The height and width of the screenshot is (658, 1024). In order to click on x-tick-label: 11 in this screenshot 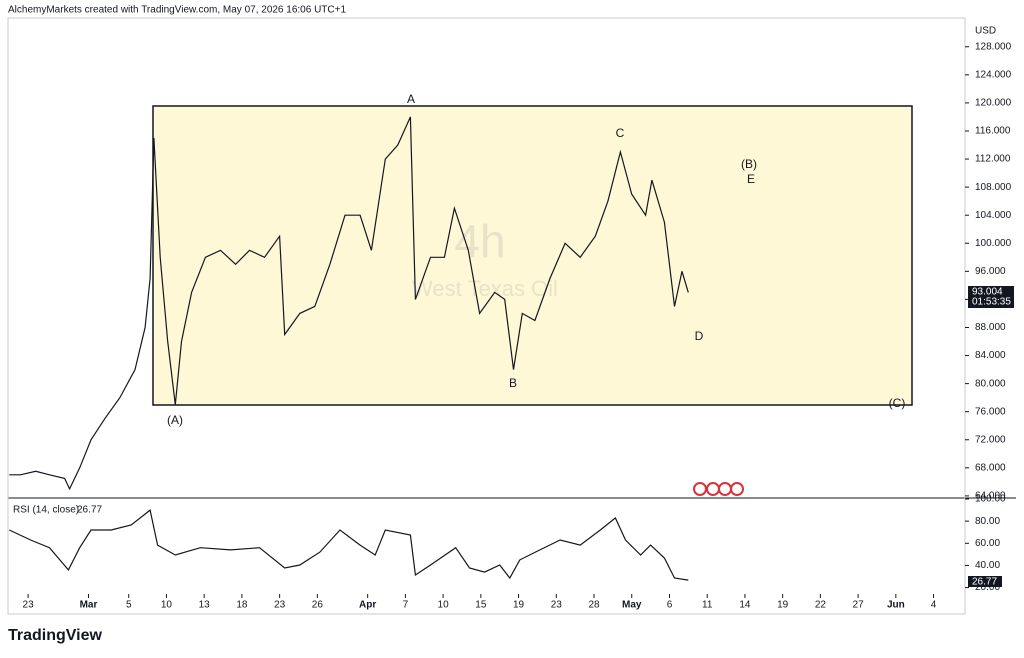, I will do `click(707, 605)`.